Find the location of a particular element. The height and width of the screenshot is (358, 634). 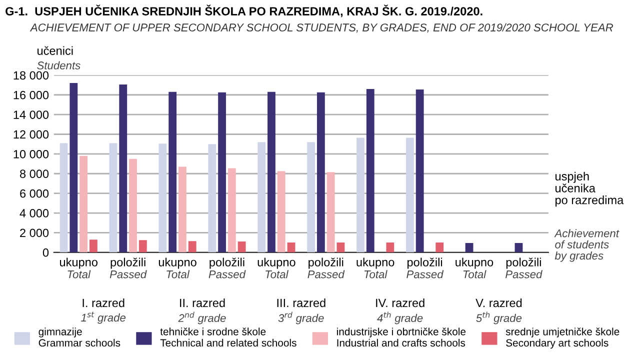

y-tick-label: 14 000 is located at coordinates (31, 114).